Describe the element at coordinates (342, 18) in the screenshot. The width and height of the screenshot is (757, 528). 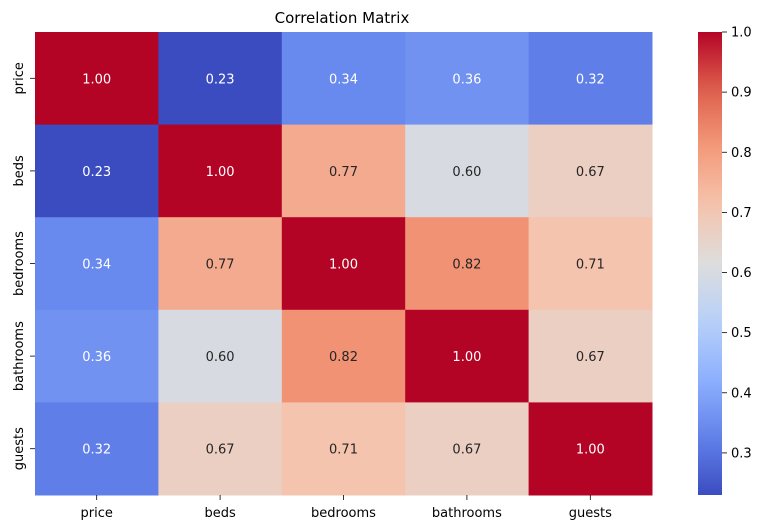
I see `chart-title: Correlation Matrix` at that location.